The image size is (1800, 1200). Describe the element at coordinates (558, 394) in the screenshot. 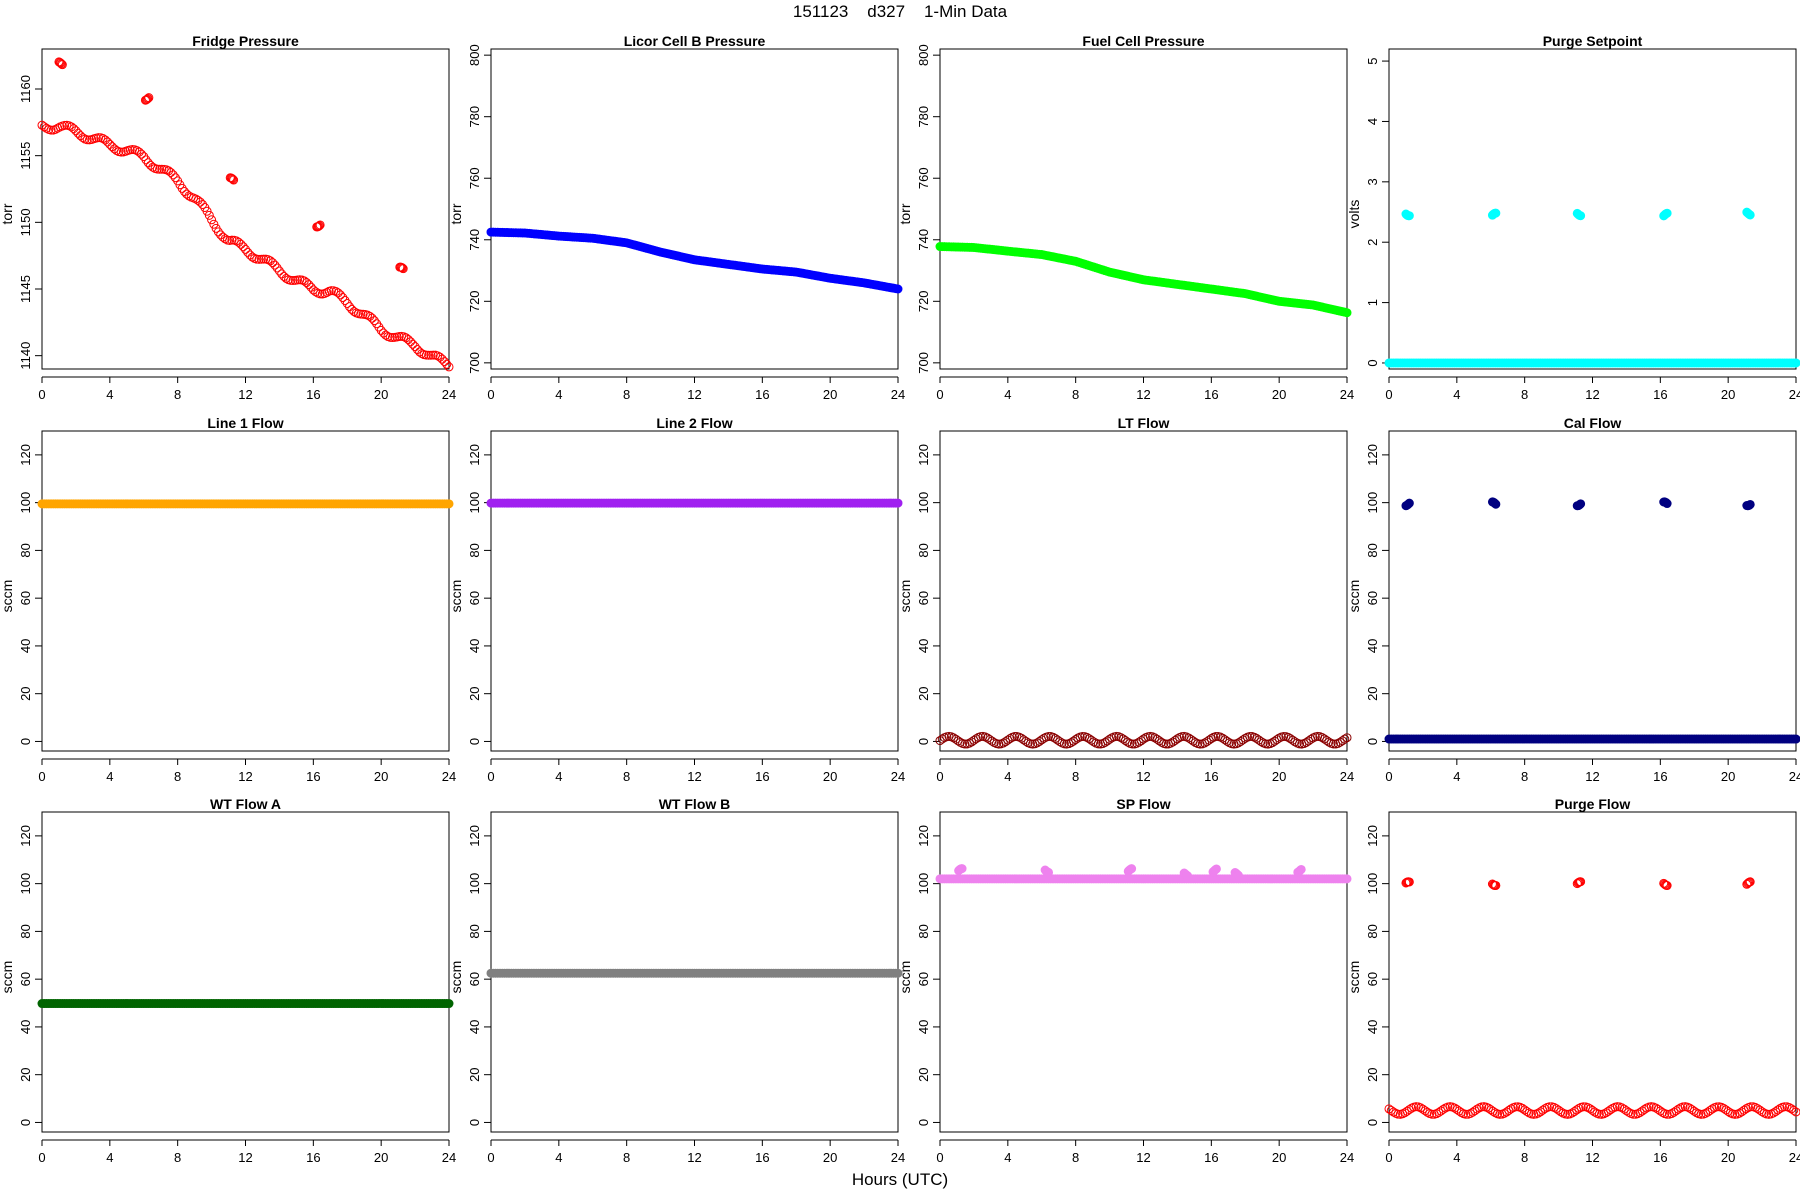

I see `licor-cell-b-pressure-xtick-label: 4` at that location.